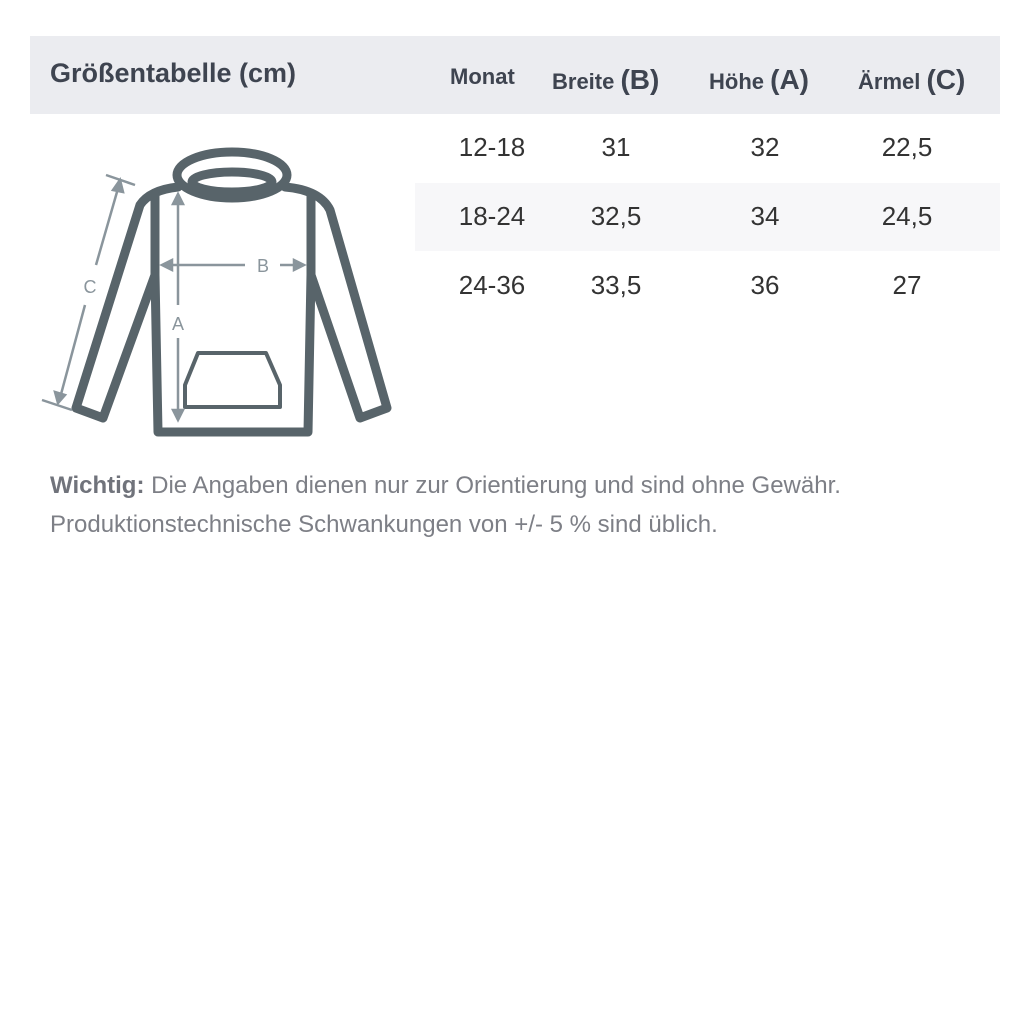 Image resolution: width=1024 pixels, height=1024 pixels. What do you see at coordinates (707, 286) in the screenshot?
I see `table-row: 24-36 33,5 36 27` at bounding box center [707, 286].